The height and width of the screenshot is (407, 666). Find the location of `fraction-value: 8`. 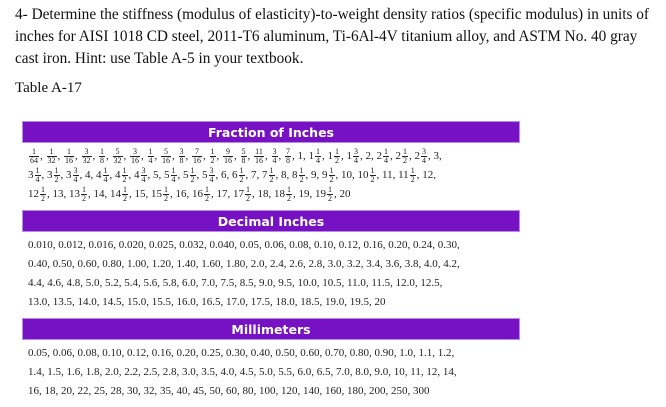

fraction-value: 8 is located at coordinates (284, 175).